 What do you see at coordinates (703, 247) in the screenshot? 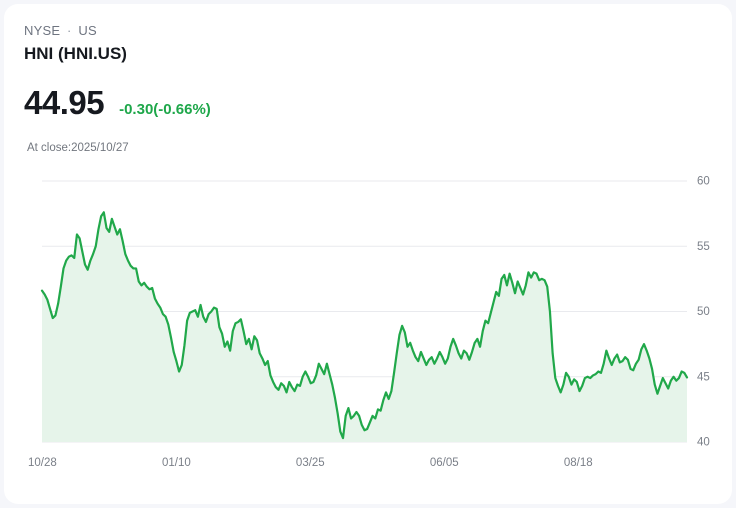
I see `y-axis-tick: 55` at bounding box center [703, 247].